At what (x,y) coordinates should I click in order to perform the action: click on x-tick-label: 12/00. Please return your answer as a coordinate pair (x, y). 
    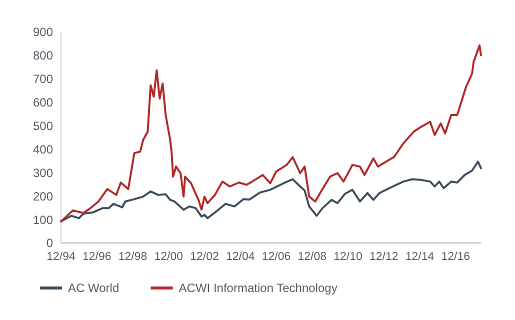
    Looking at the image, I should click on (169, 257).